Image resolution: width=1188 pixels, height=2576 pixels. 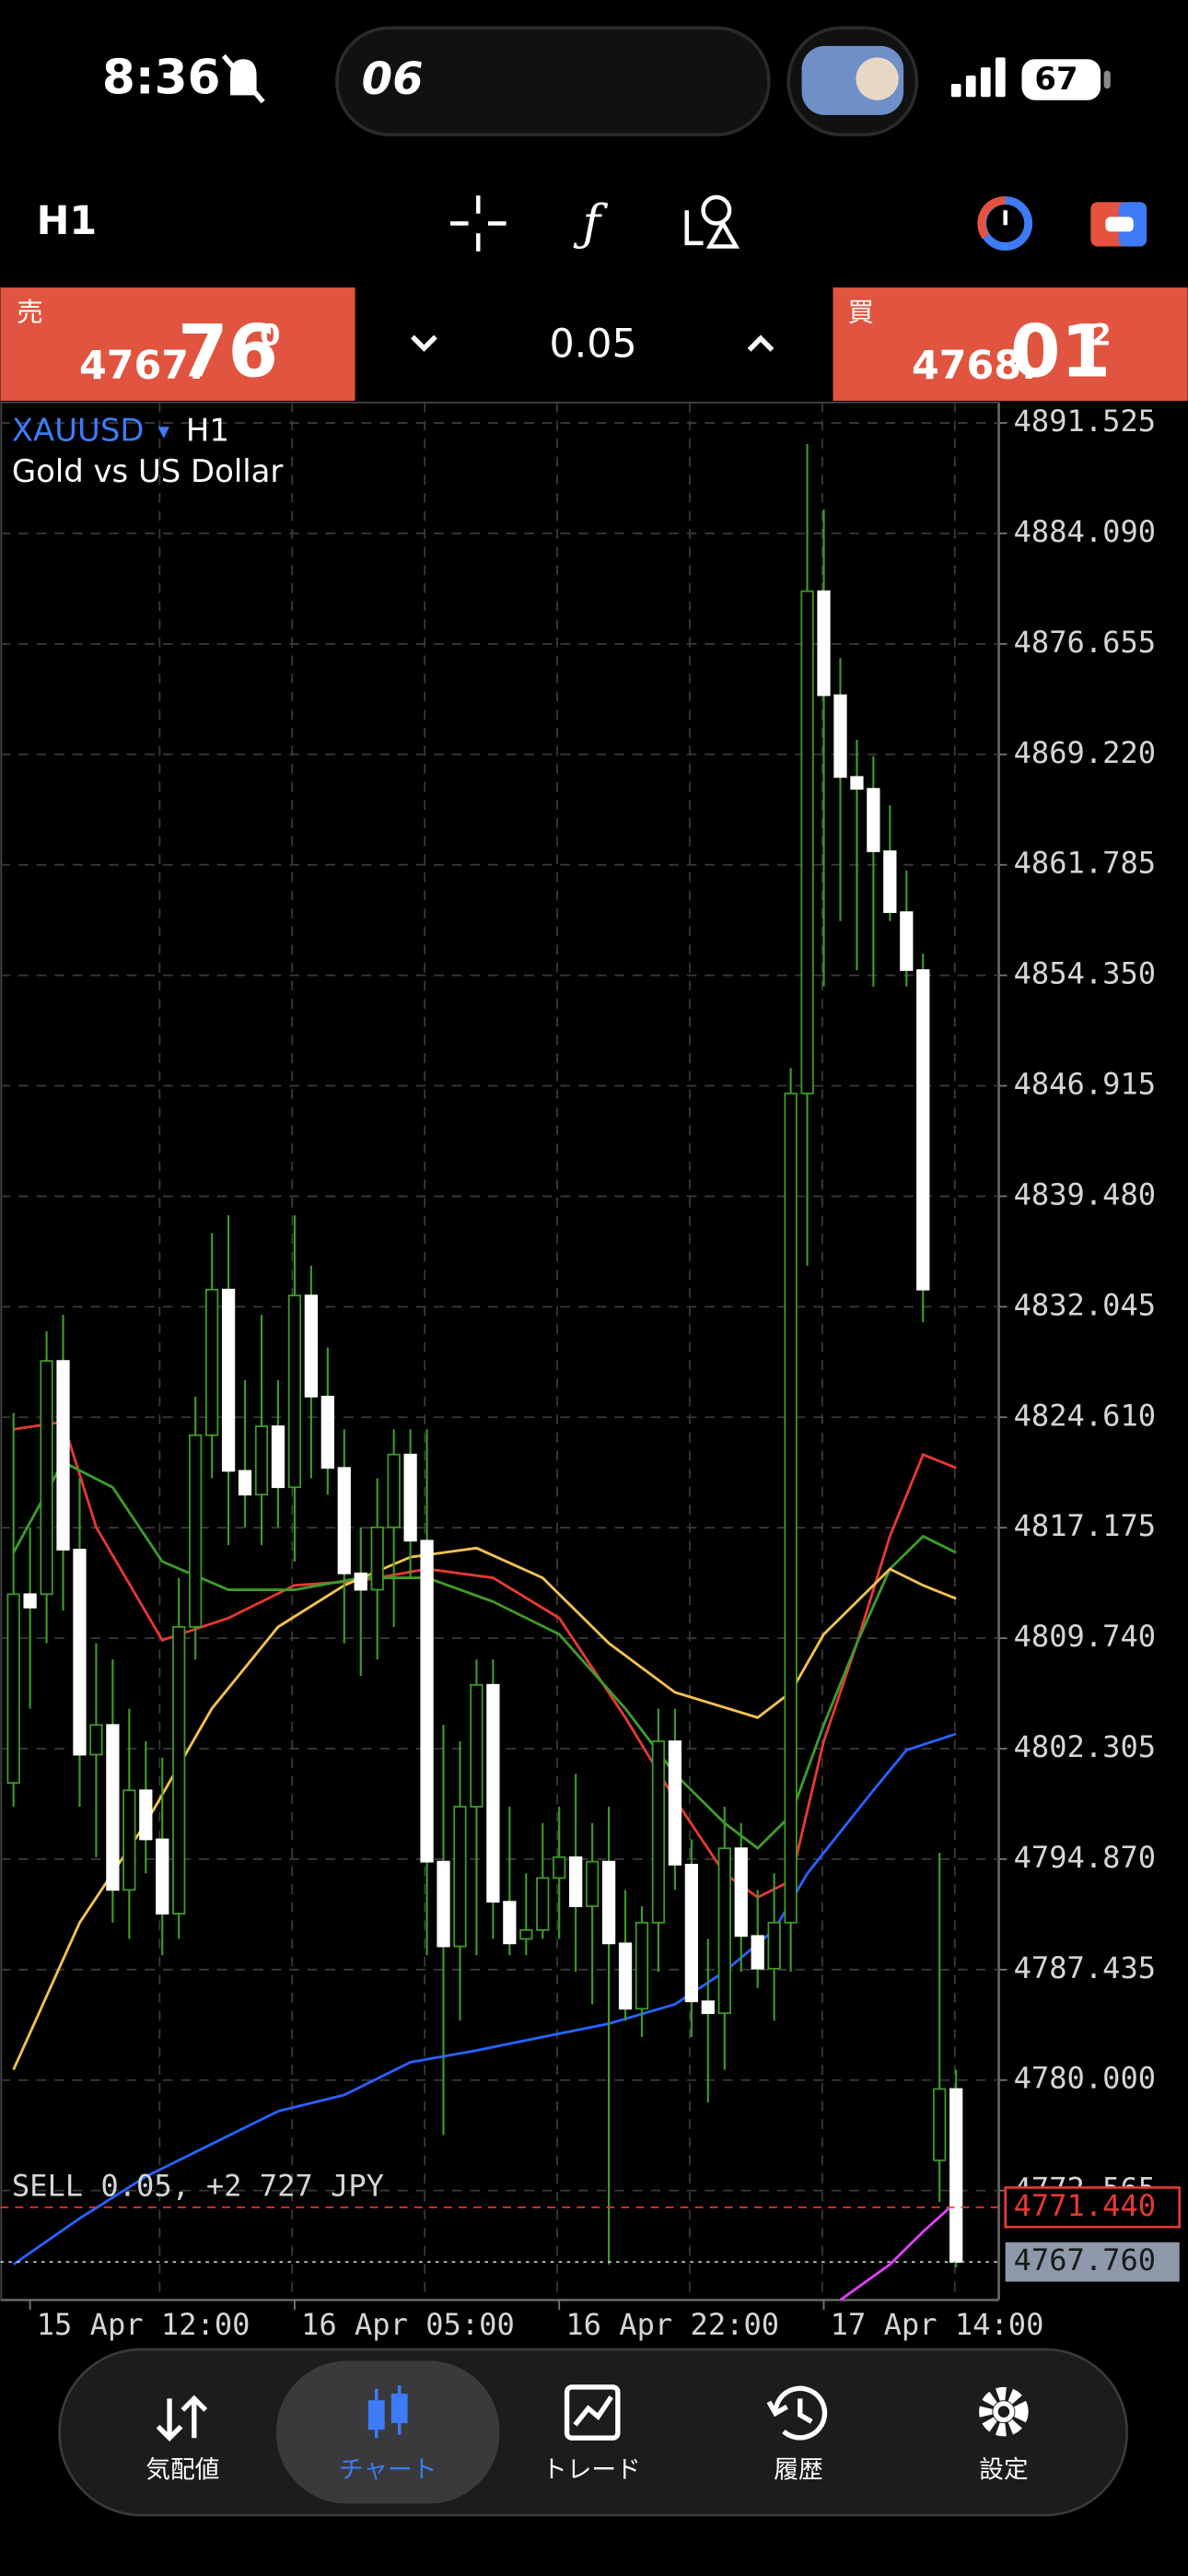 What do you see at coordinates (1085, 863) in the screenshot?
I see `y-tick-label: 4861.785` at bounding box center [1085, 863].